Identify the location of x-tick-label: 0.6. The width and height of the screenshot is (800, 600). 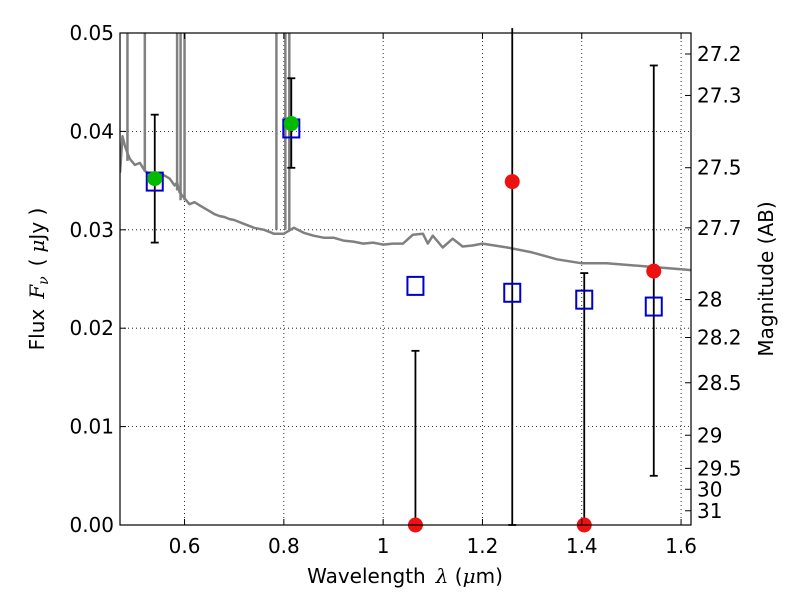
(185, 546).